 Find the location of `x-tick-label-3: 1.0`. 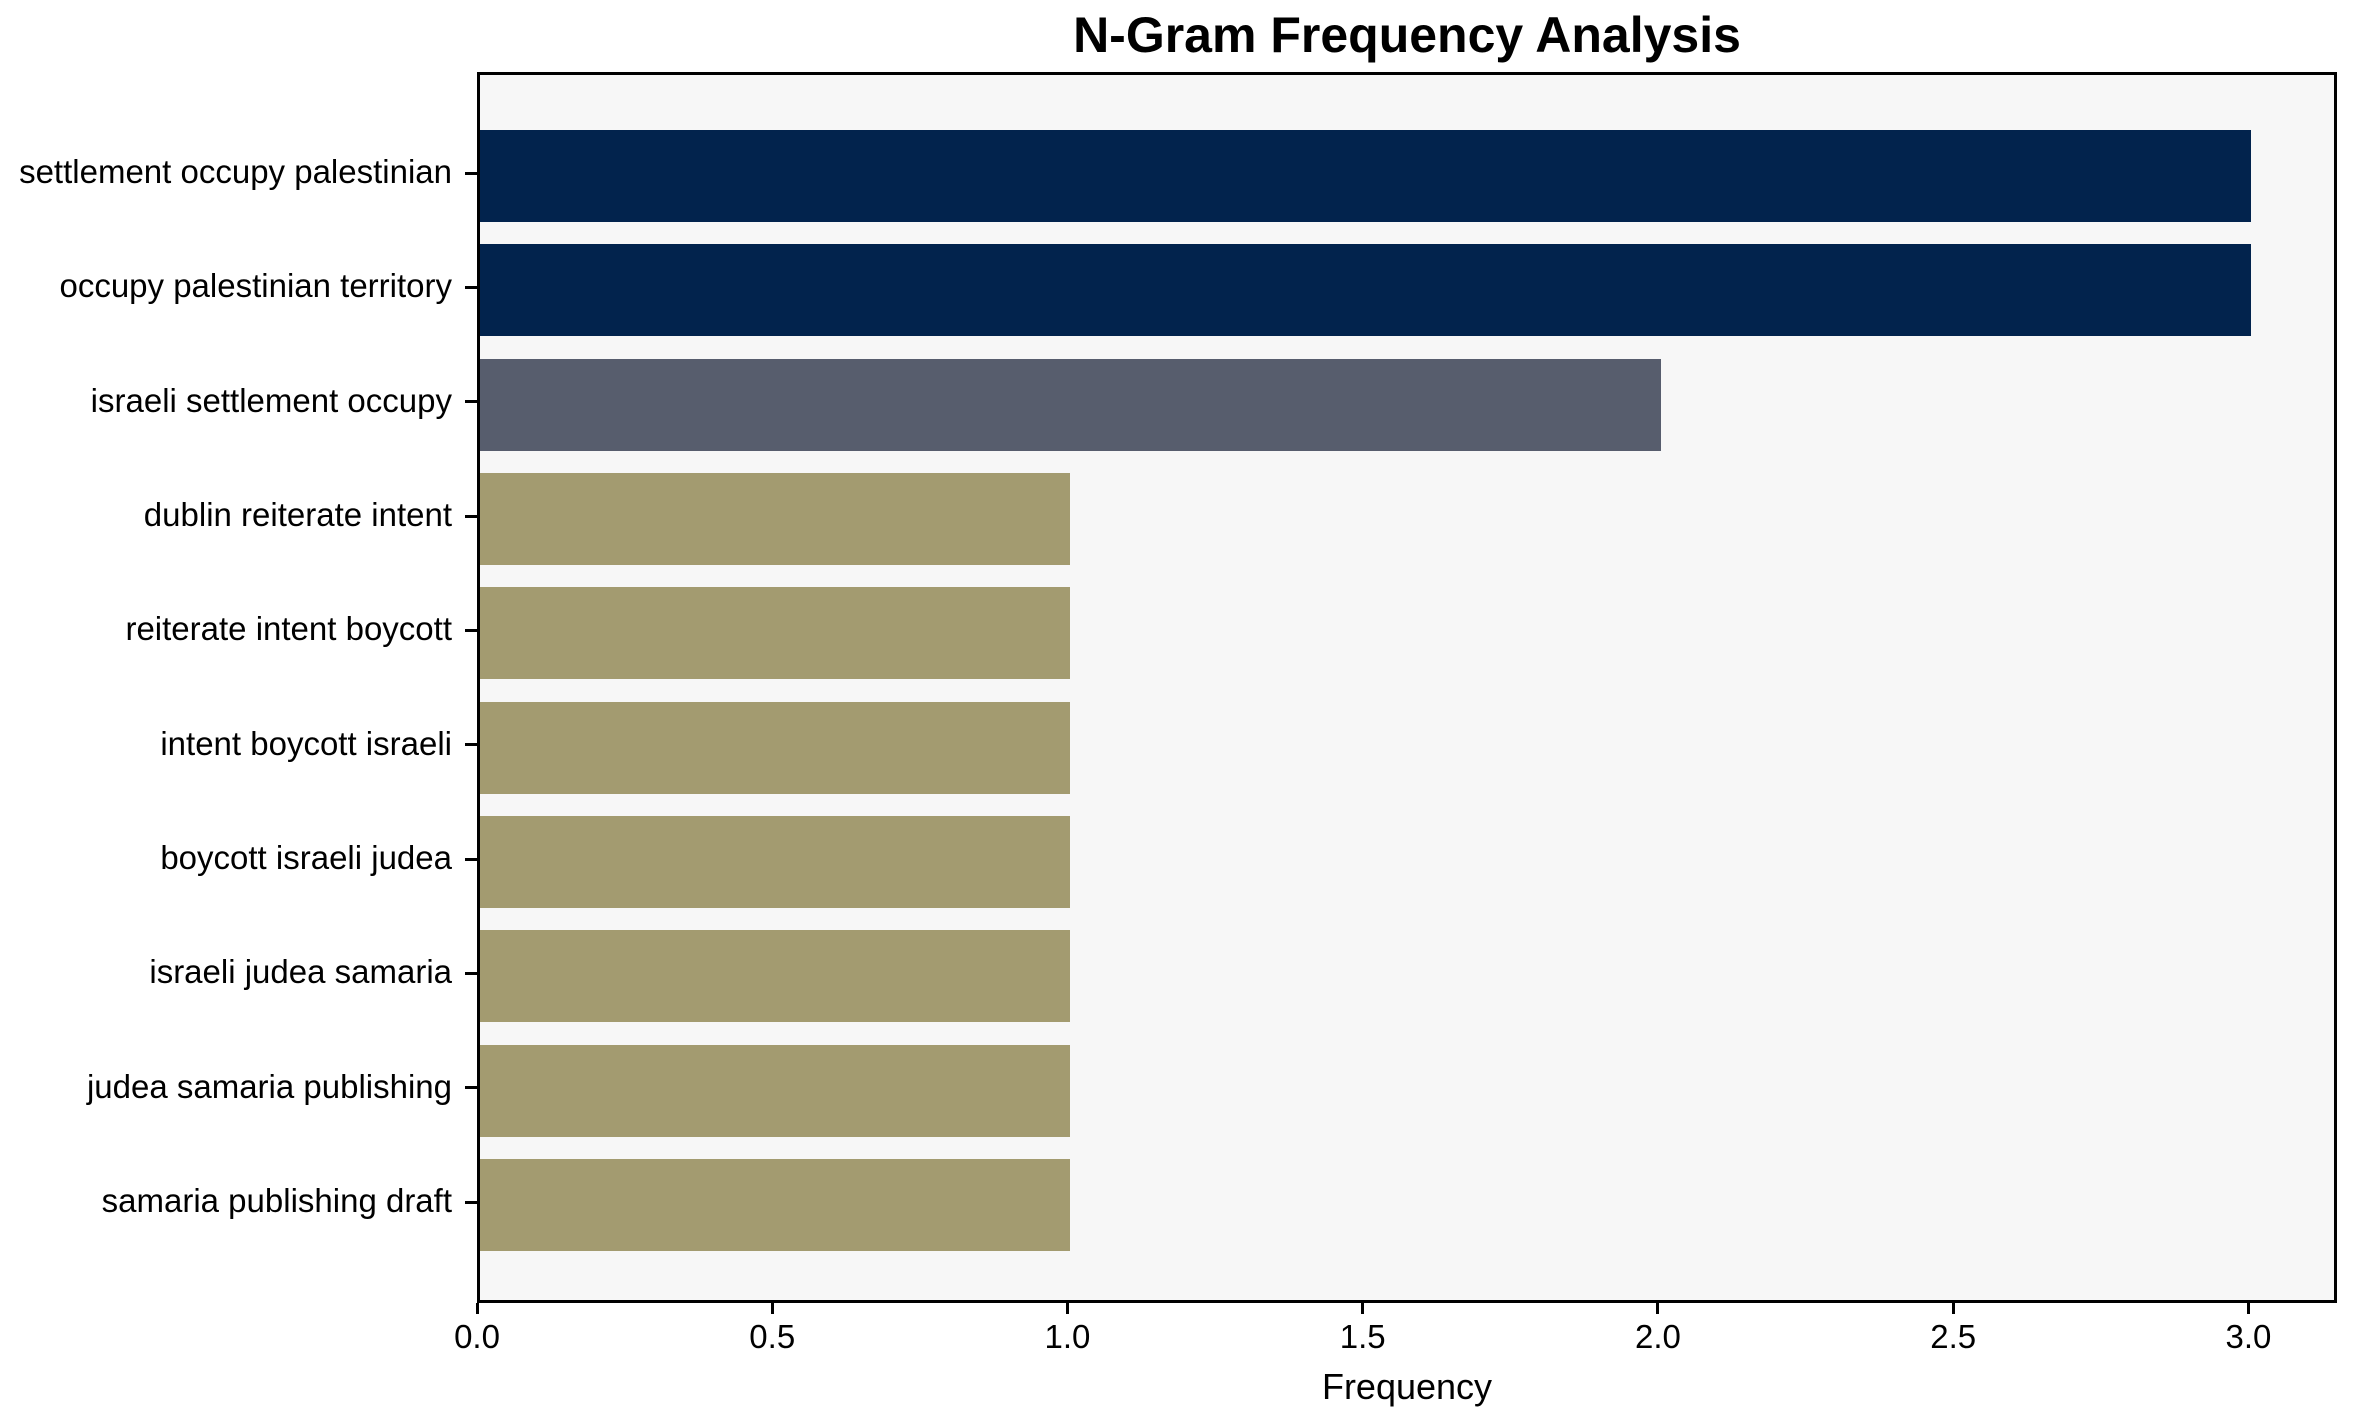

x-tick-label-3: 1.0 is located at coordinates (1067, 1336).